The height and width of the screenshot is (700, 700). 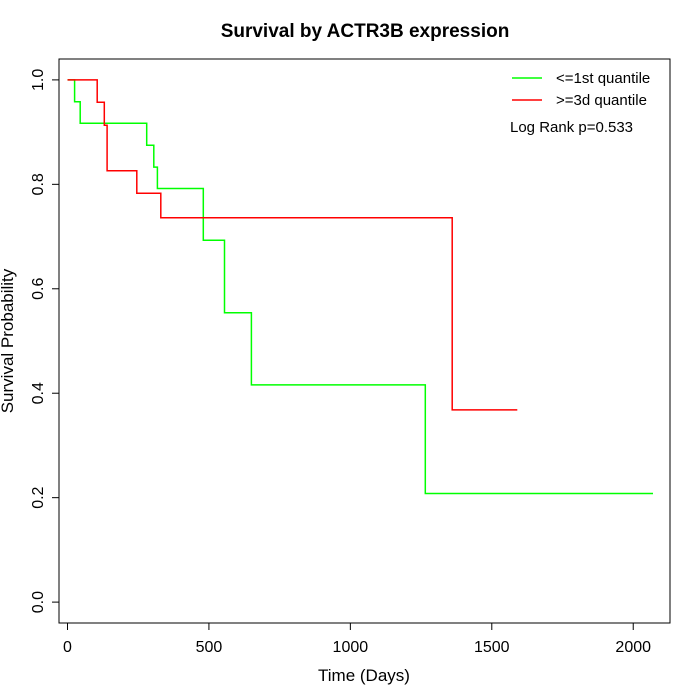 I want to click on x-axis: 0 500 1000 1500 2000, so click(x=357, y=639).